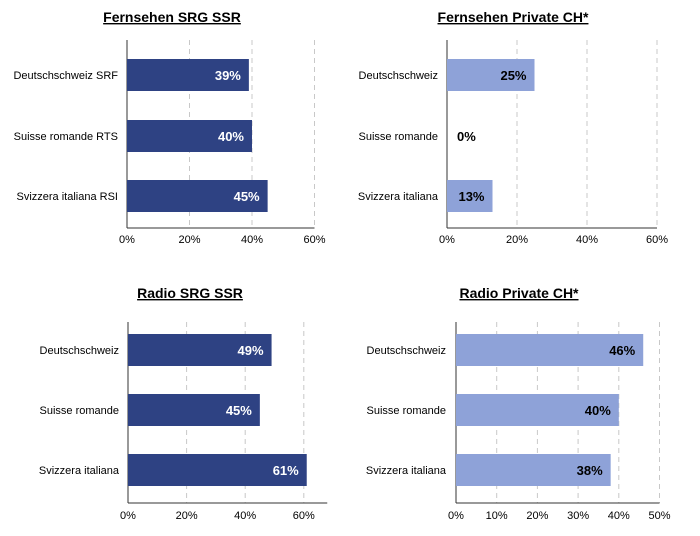  What do you see at coordinates (513, 17) in the screenshot?
I see `chart-title: Fernsehen Private CH*` at bounding box center [513, 17].